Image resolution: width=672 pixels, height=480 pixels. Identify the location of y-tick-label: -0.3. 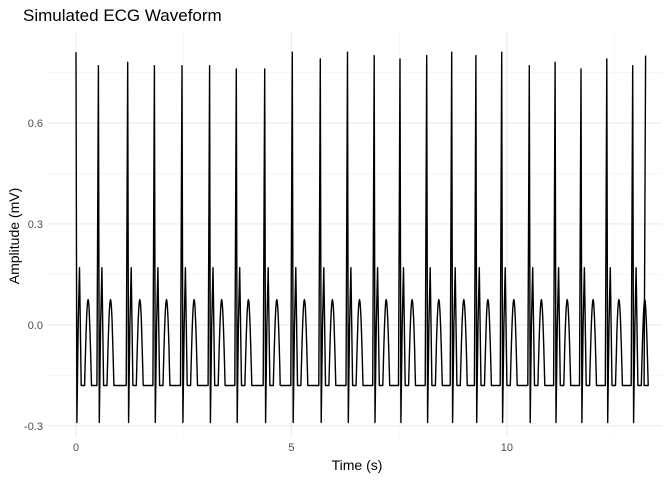
(33, 427).